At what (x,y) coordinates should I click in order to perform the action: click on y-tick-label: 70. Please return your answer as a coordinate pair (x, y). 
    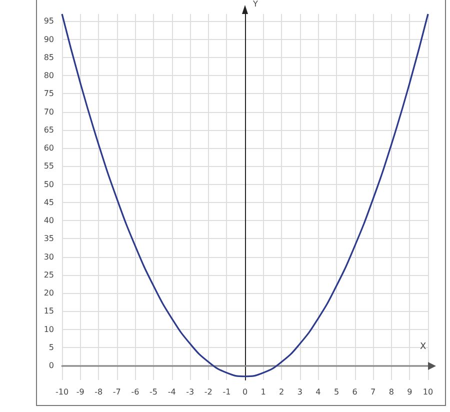
    Looking at the image, I should click on (49, 111).